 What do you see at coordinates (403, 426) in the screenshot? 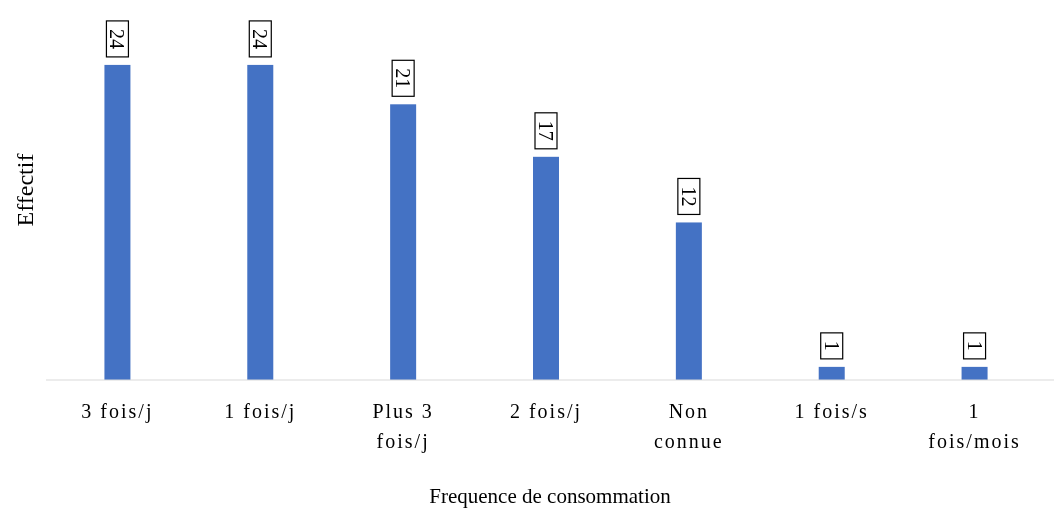
I see `x-tick-label: Plus 3 fois/j` at bounding box center [403, 426].